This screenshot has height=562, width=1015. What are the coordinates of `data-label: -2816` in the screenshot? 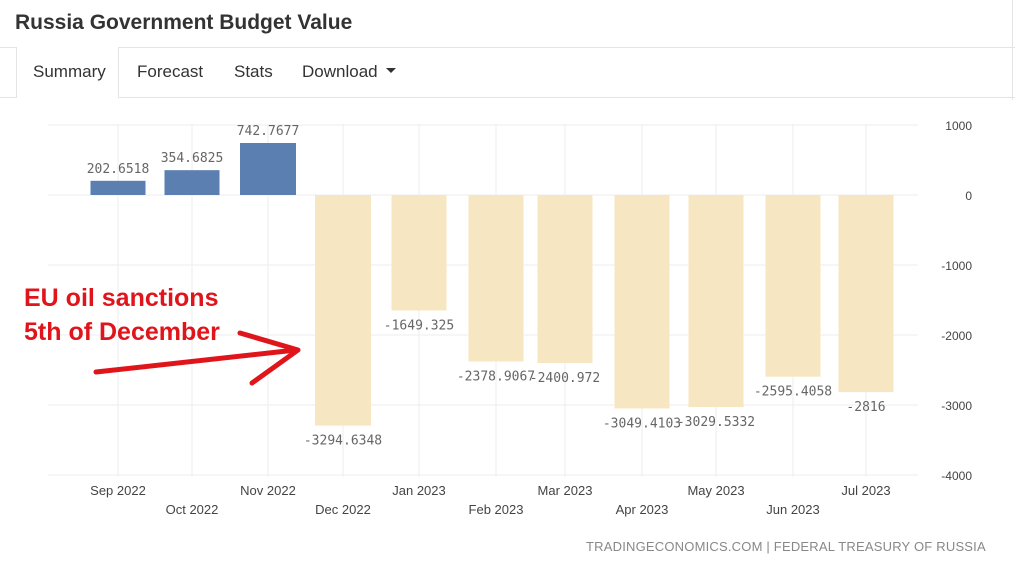 It's located at (865, 407).